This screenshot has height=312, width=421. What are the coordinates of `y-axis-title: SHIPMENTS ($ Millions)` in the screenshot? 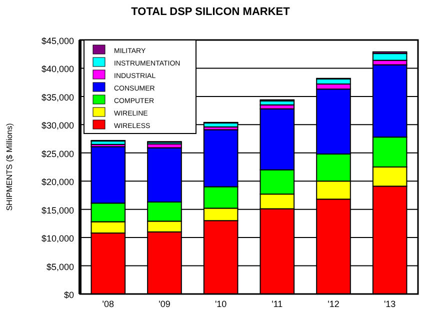 It's located at (9, 166).